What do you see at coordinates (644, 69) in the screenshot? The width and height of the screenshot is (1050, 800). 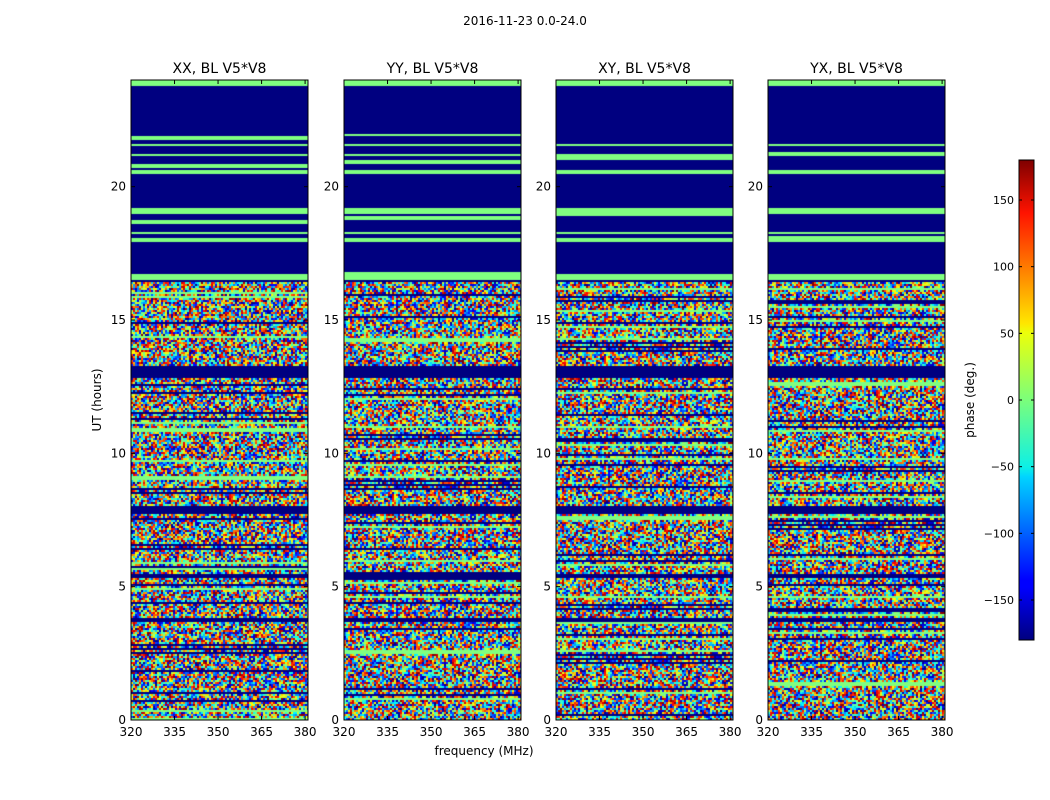 I see `panel-title-2: XY, BL V5*V8` at bounding box center [644, 69].